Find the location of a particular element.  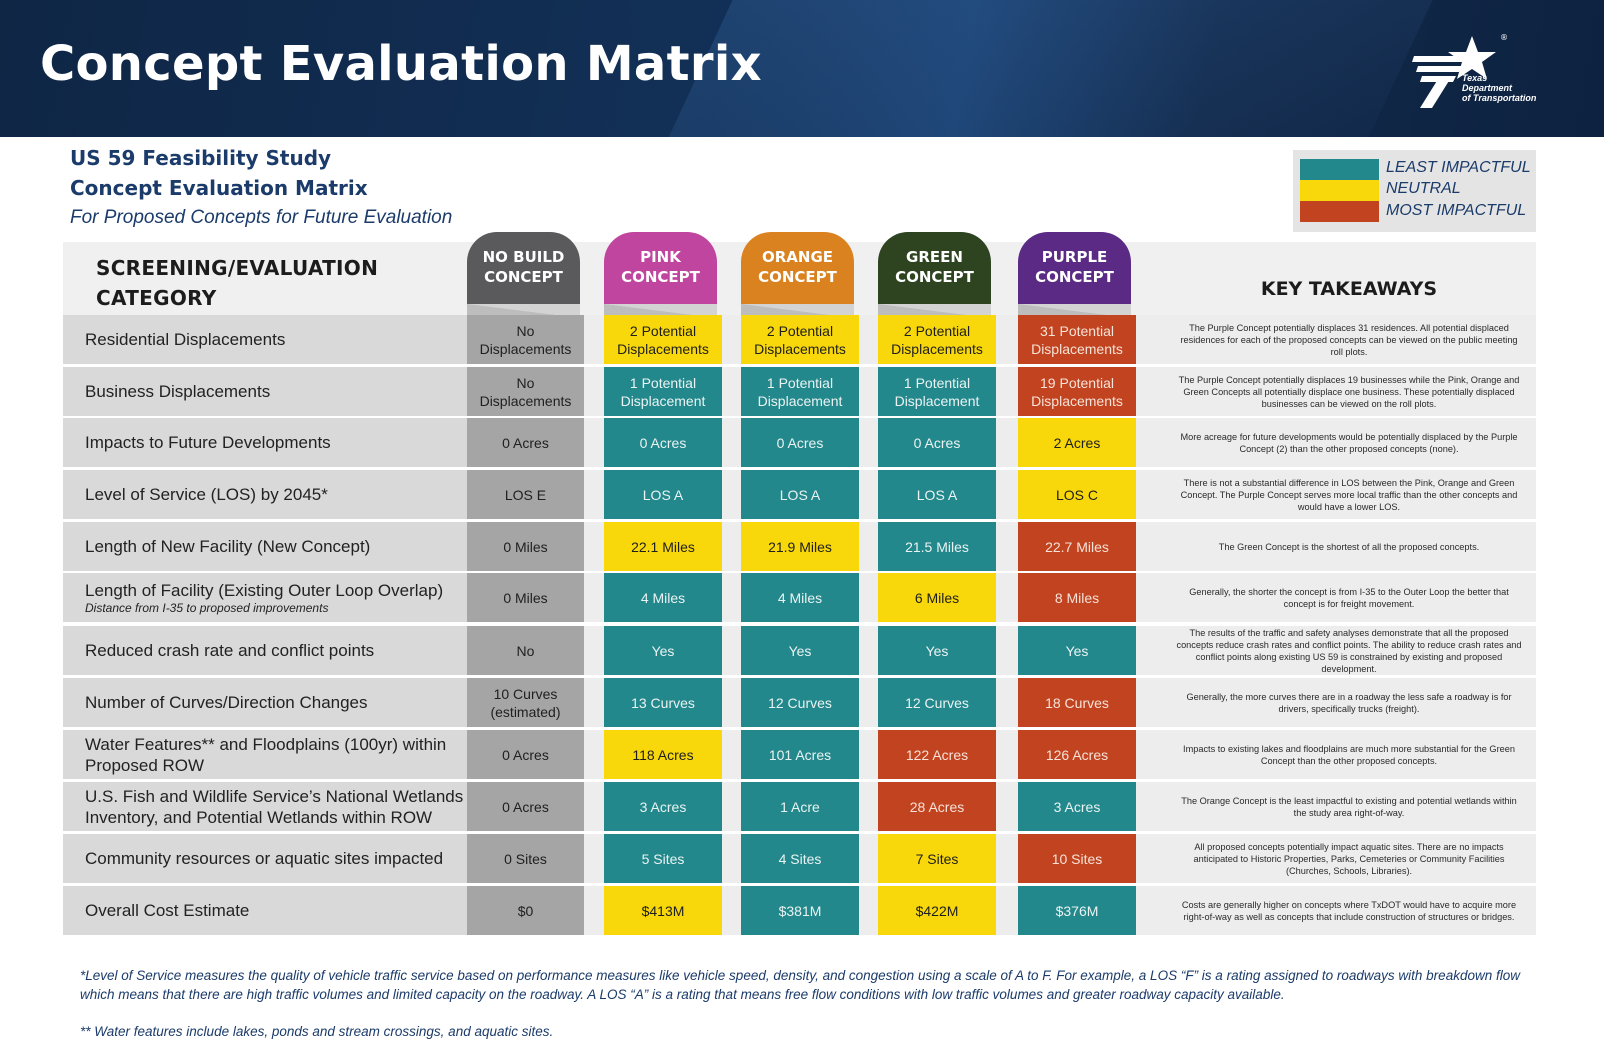

value-cell: 21.9 Miles is located at coordinates (800, 546).